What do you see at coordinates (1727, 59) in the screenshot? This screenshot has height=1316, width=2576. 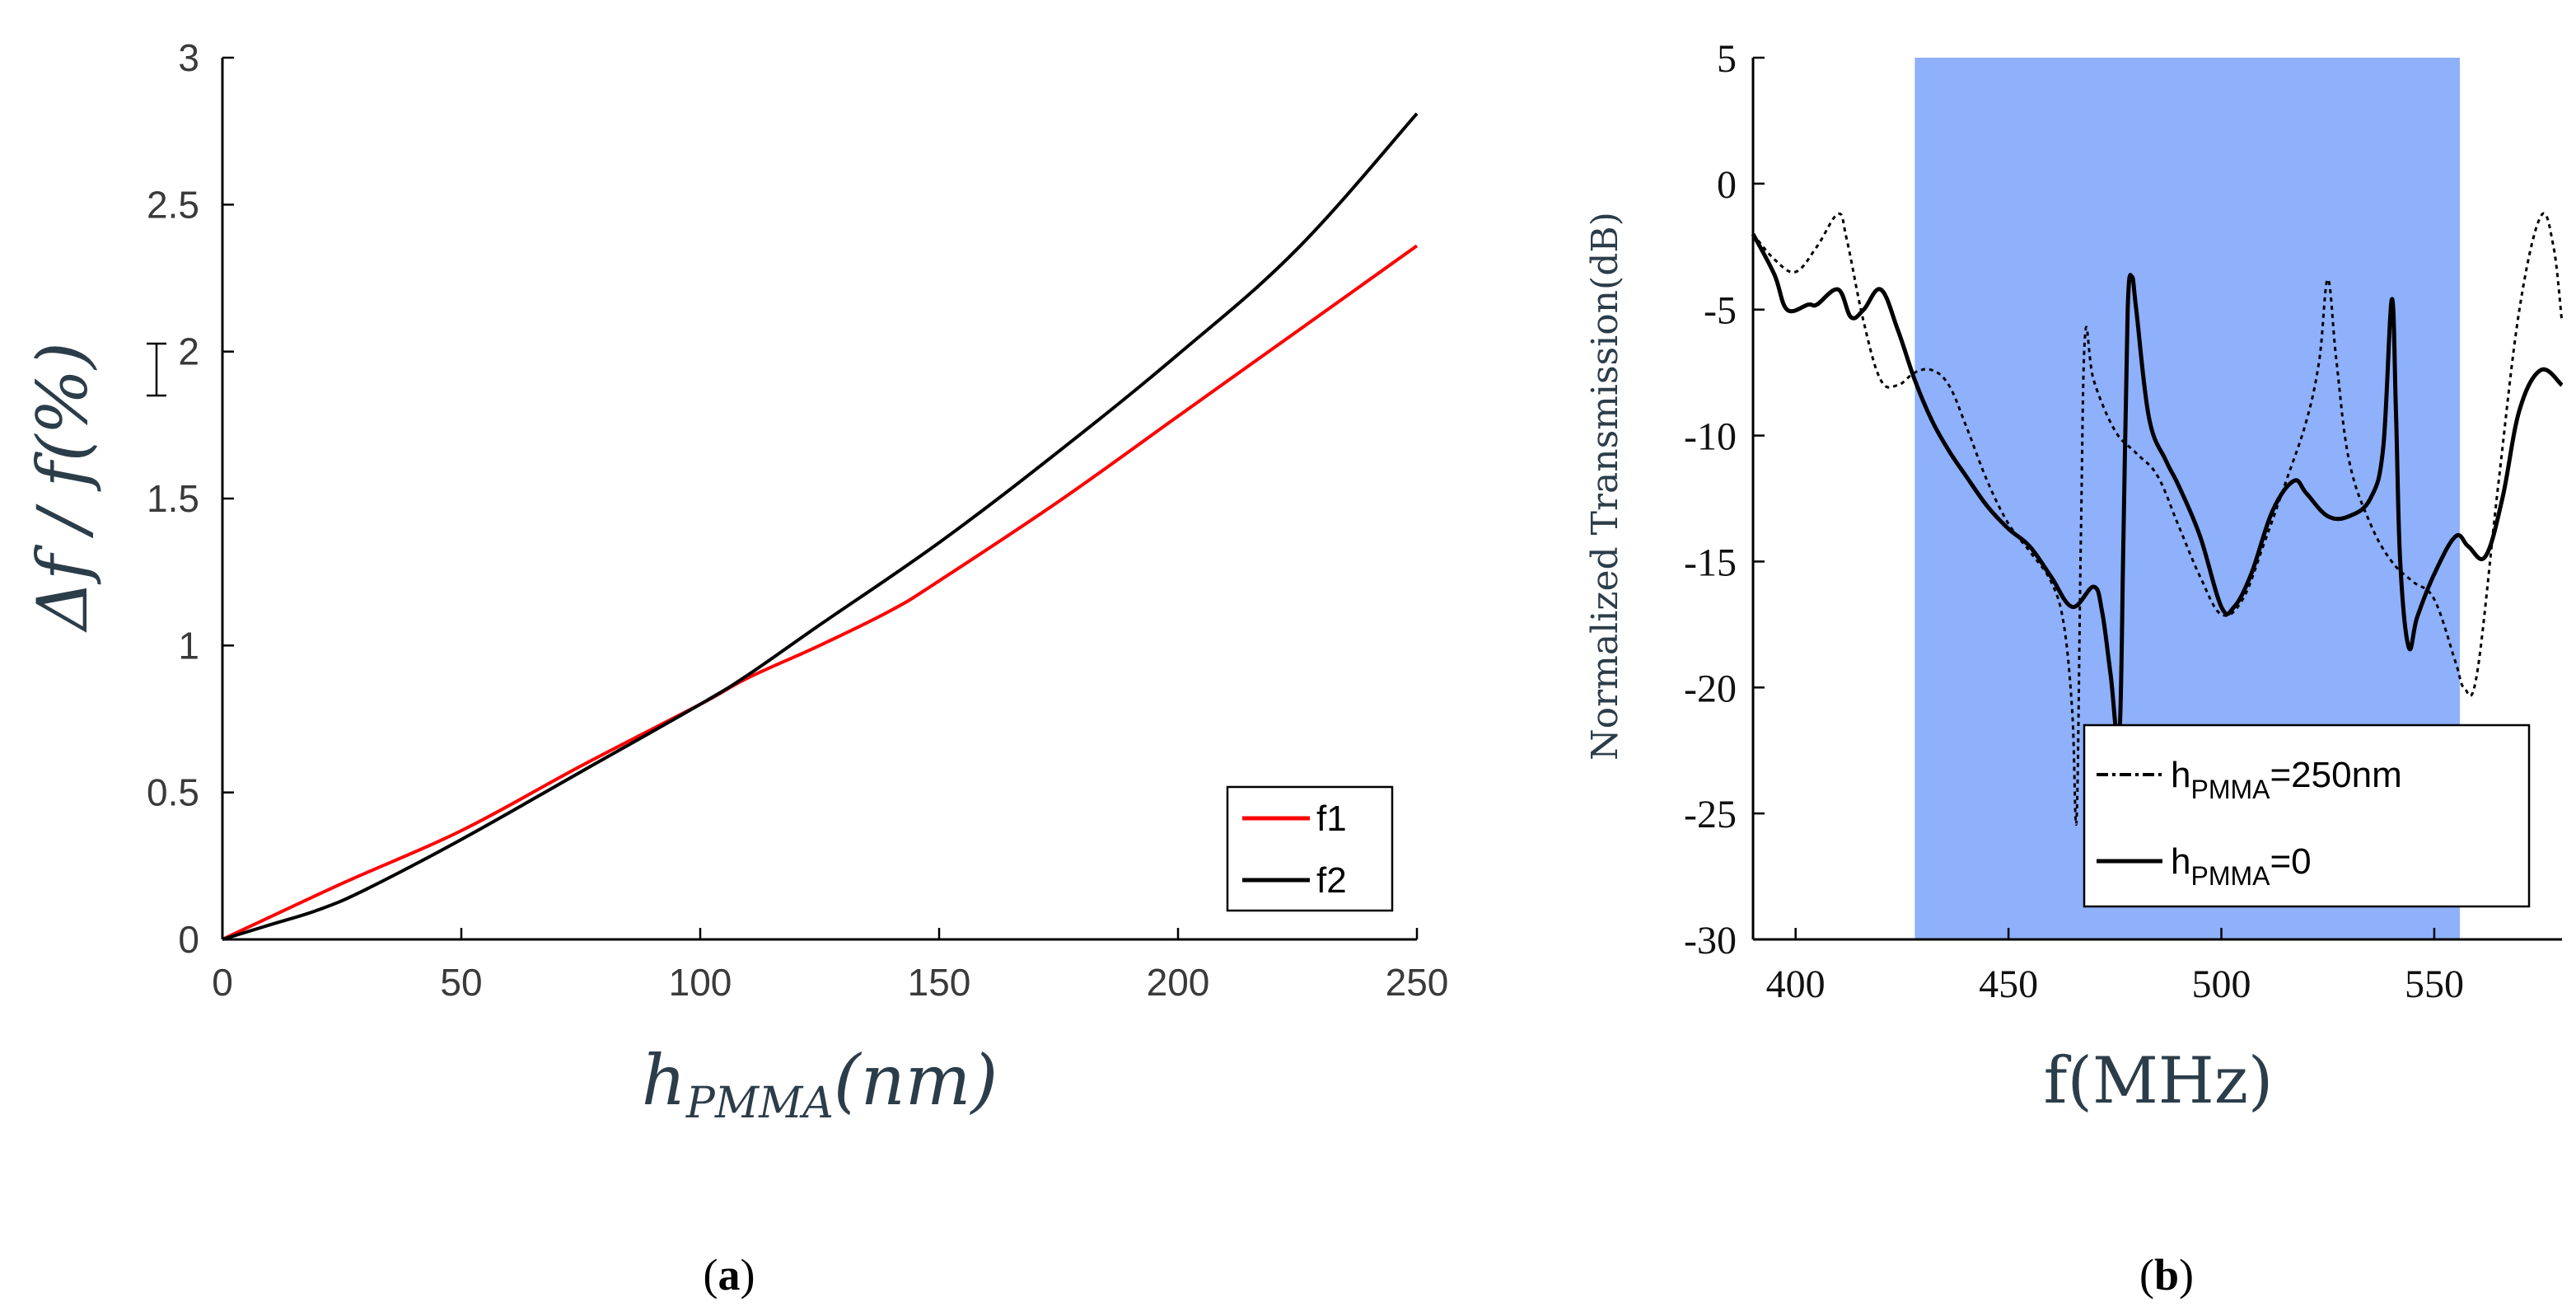 I see `panel-b-y-tick-label: 5` at bounding box center [1727, 59].